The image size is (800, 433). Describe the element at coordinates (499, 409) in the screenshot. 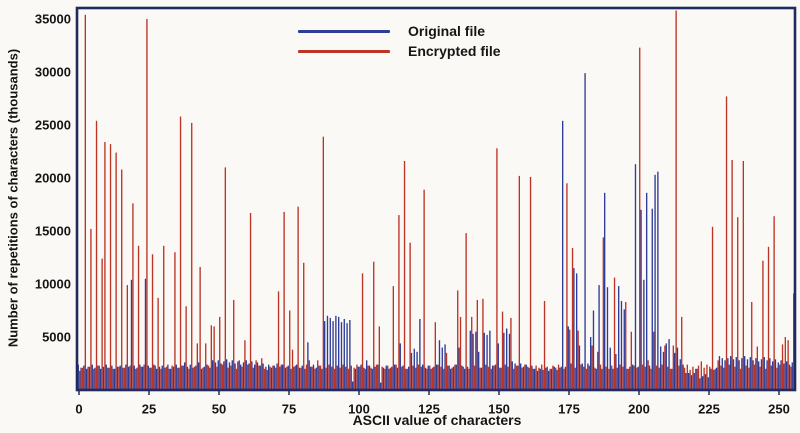

I see `x-tick-label: 150` at that location.